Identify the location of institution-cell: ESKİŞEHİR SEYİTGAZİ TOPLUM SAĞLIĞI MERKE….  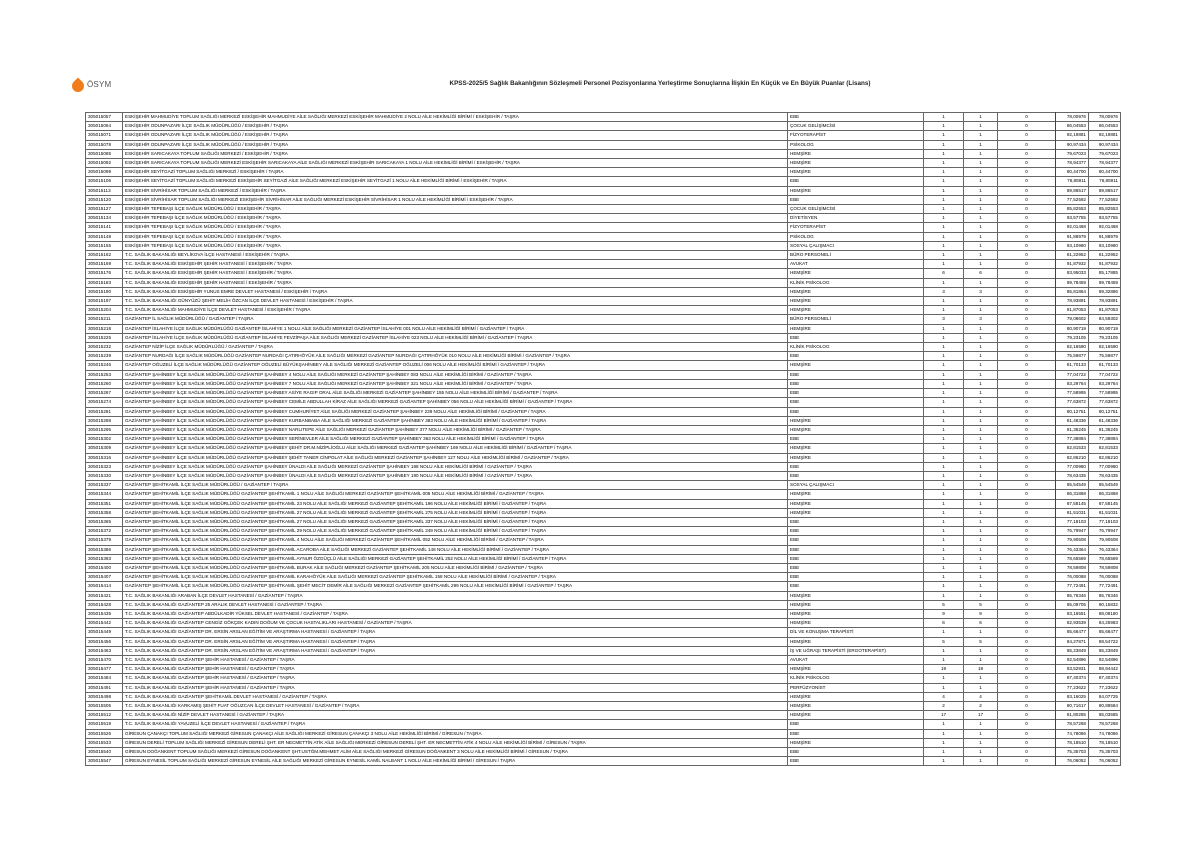
(455, 181).